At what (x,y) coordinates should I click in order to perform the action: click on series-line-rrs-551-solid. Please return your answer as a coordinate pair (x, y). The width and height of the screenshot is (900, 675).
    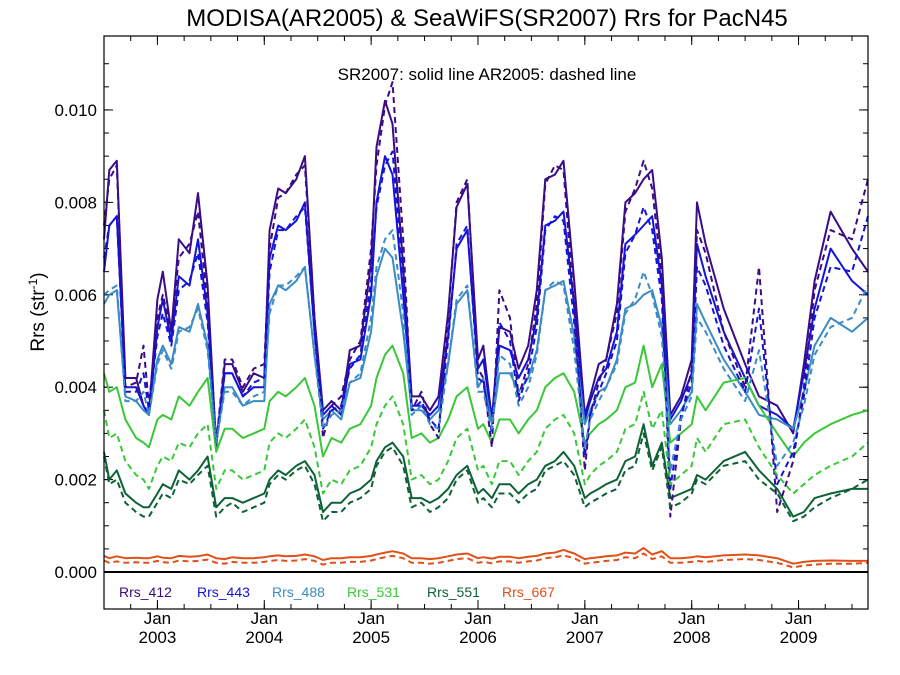
    Looking at the image, I should click on (485, 470).